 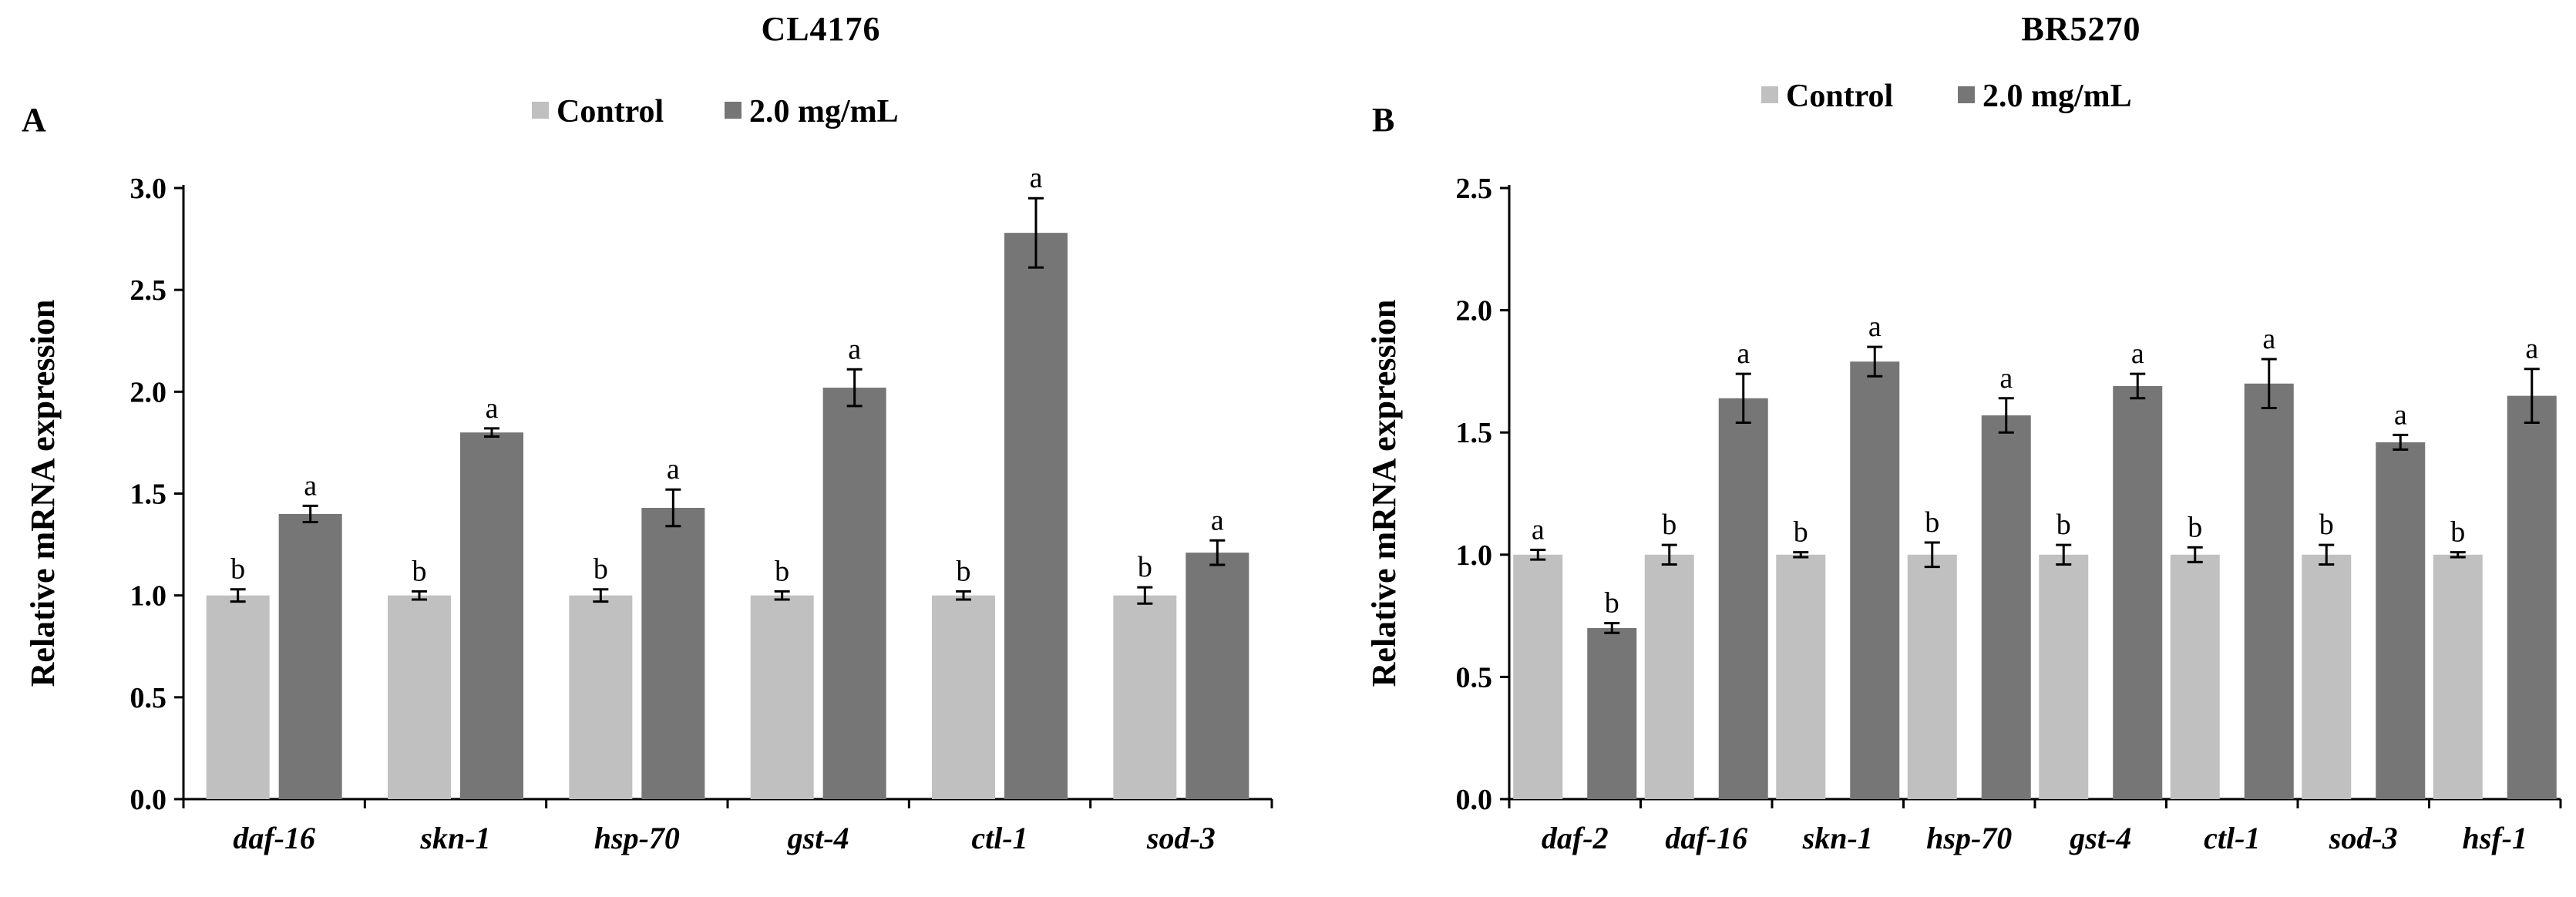 I want to click on x-tick-label: hsf-1, so click(x=2495, y=838).